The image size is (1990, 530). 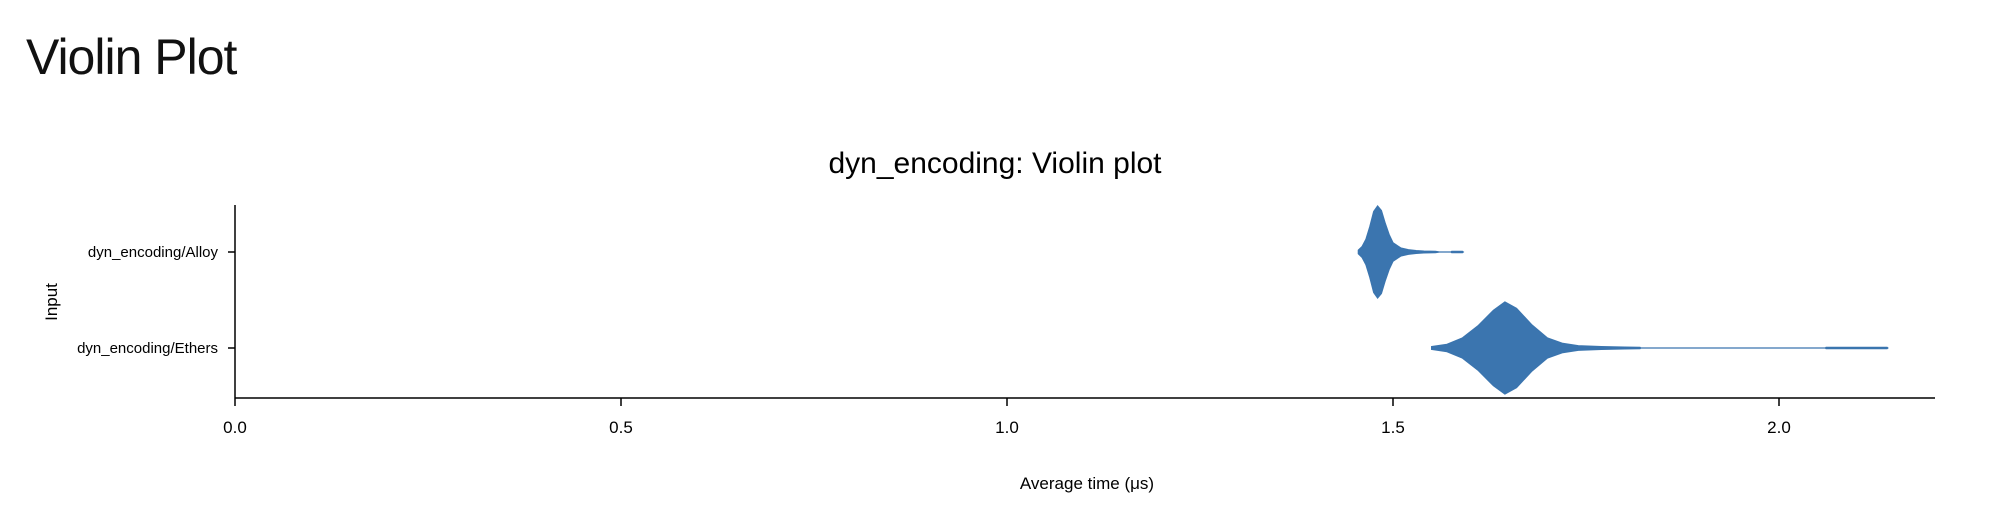 What do you see at coordinates (621, 427) in the screenshot?
I see `x-tick-label: 0.5` at bounding box center [621, 427].